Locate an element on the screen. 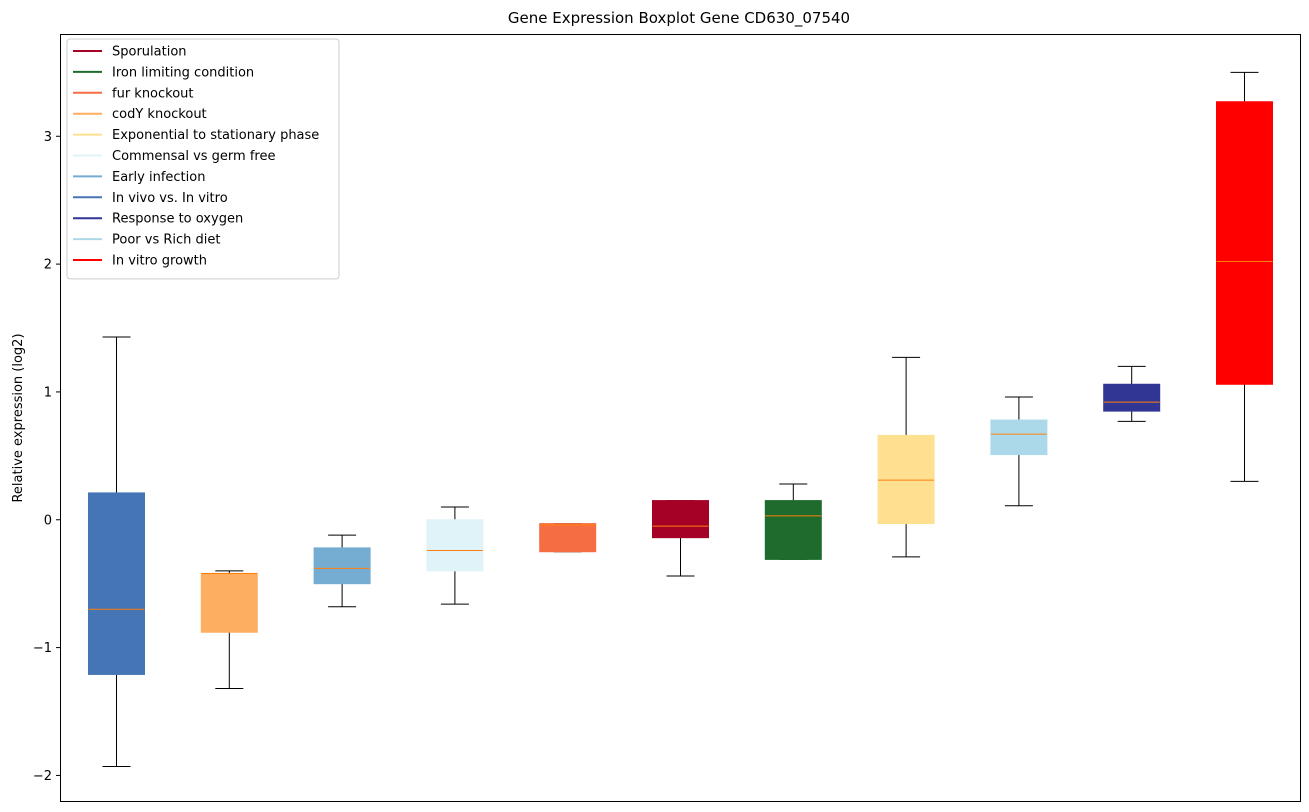 The width and height of the screenshot is (1309, 812). box-fur-knockout is located at coordinates (568, 538).